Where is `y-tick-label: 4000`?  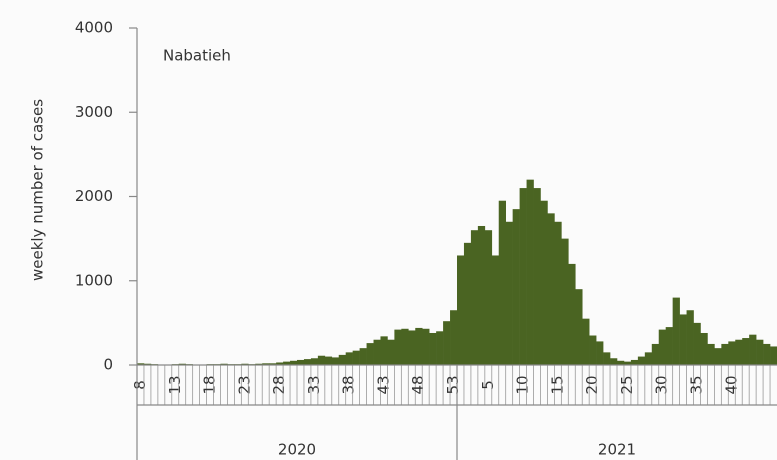 y-tick-label: 4000 is located at coordinates (94, 28).